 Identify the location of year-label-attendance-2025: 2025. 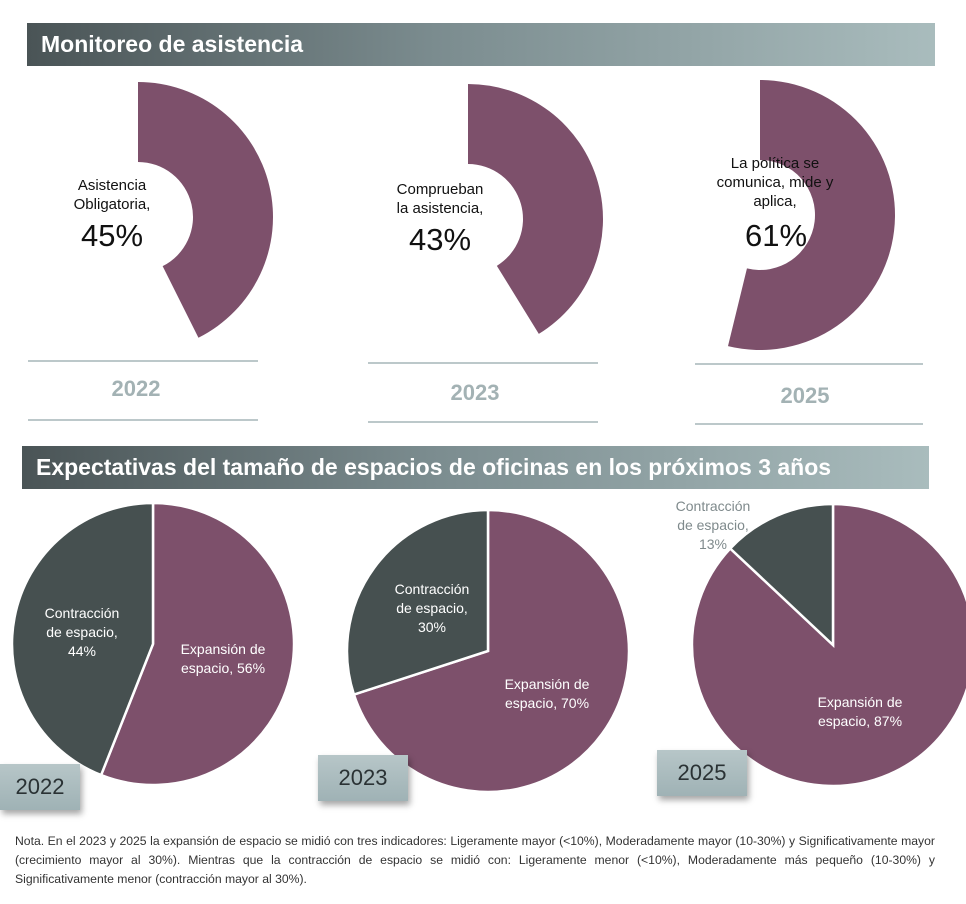
(805, 395).